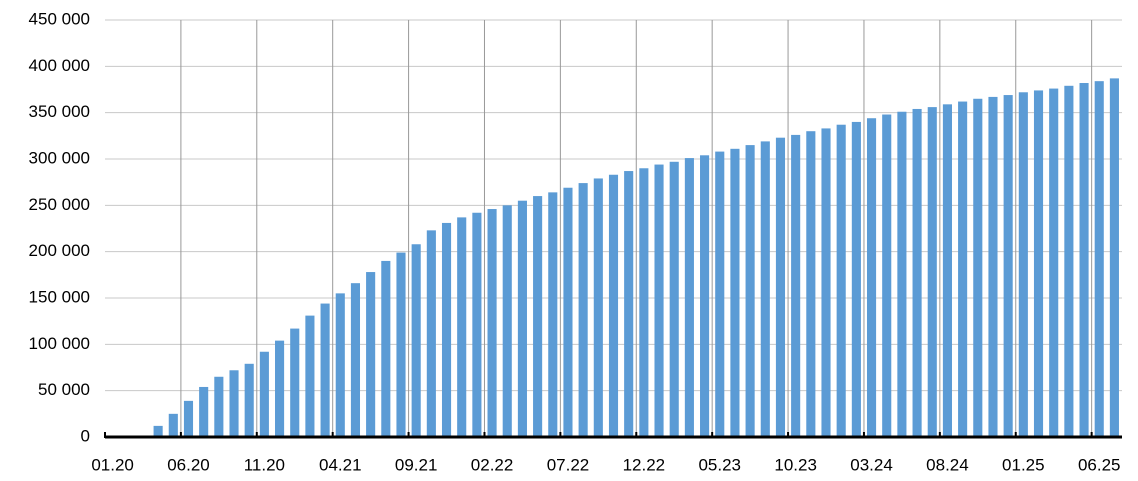 The height and width of the screenshot is (481, 1138). What do you see at coordinates (59, 65) in the screenshot?
I see `y-tick-label: 400 000` at bounding box center [59, 65].